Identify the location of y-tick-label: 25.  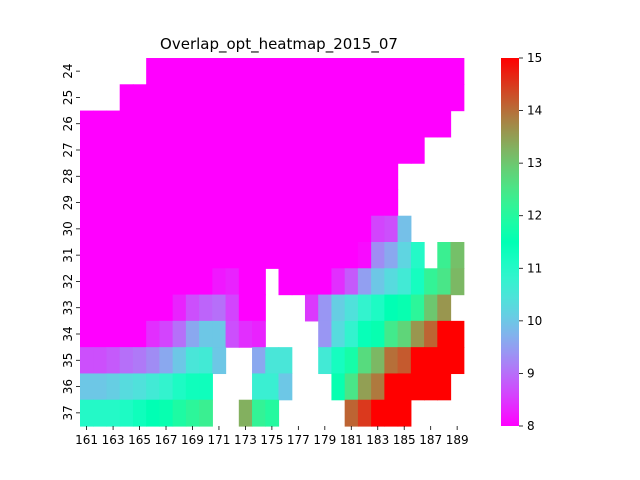
(68, 97).